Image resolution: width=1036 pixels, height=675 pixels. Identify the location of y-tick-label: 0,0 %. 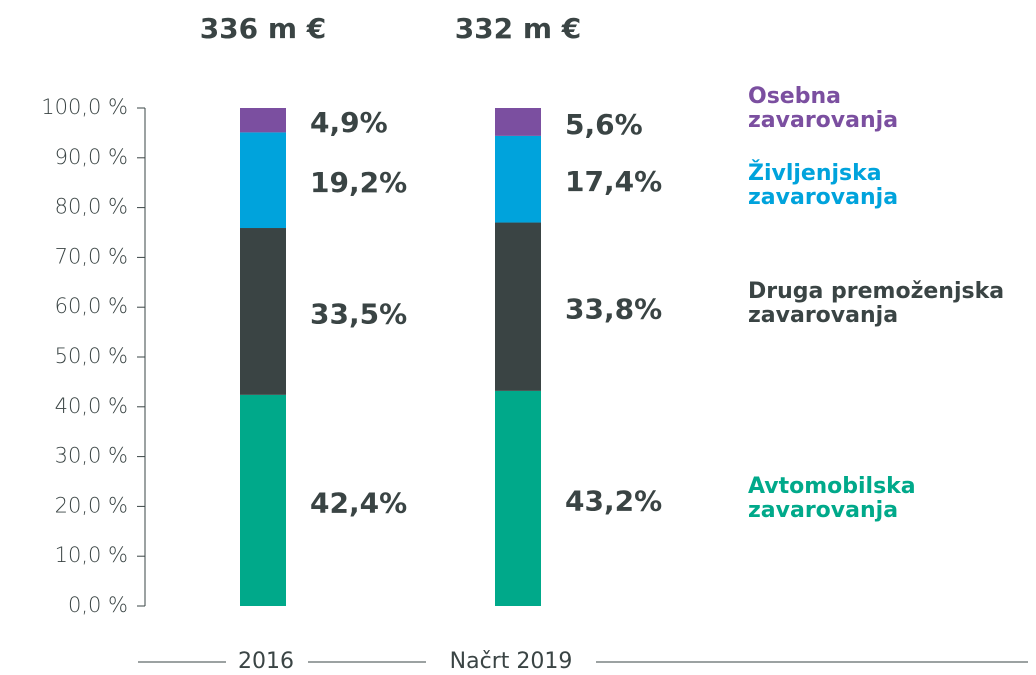
(98, 605).